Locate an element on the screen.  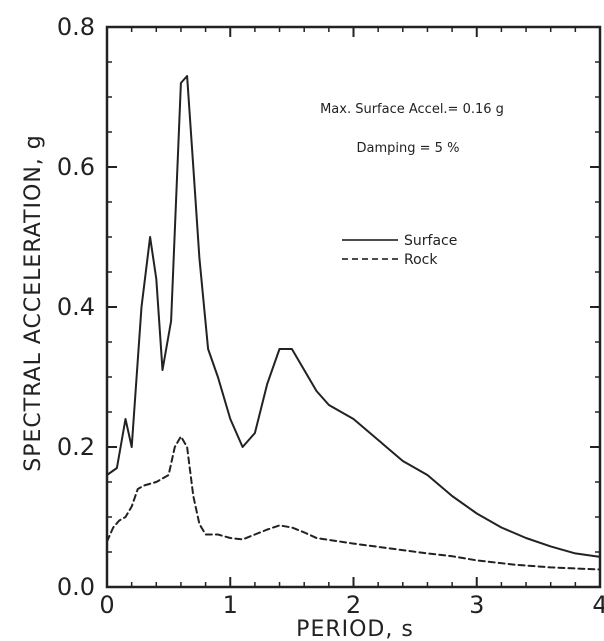
x-tick-label: 4 is located at coordinates (598, 605).